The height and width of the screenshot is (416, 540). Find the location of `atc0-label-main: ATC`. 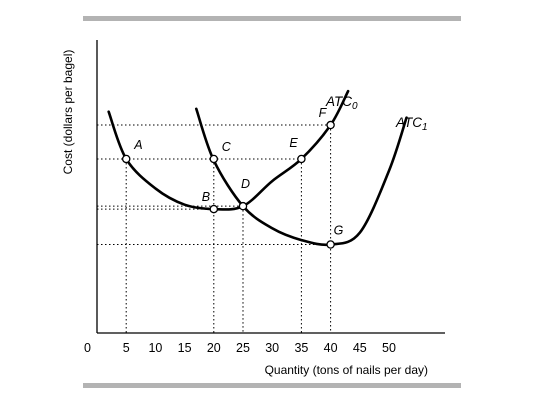

atc0-label-main: ATC is located at coordinates (338, 101).